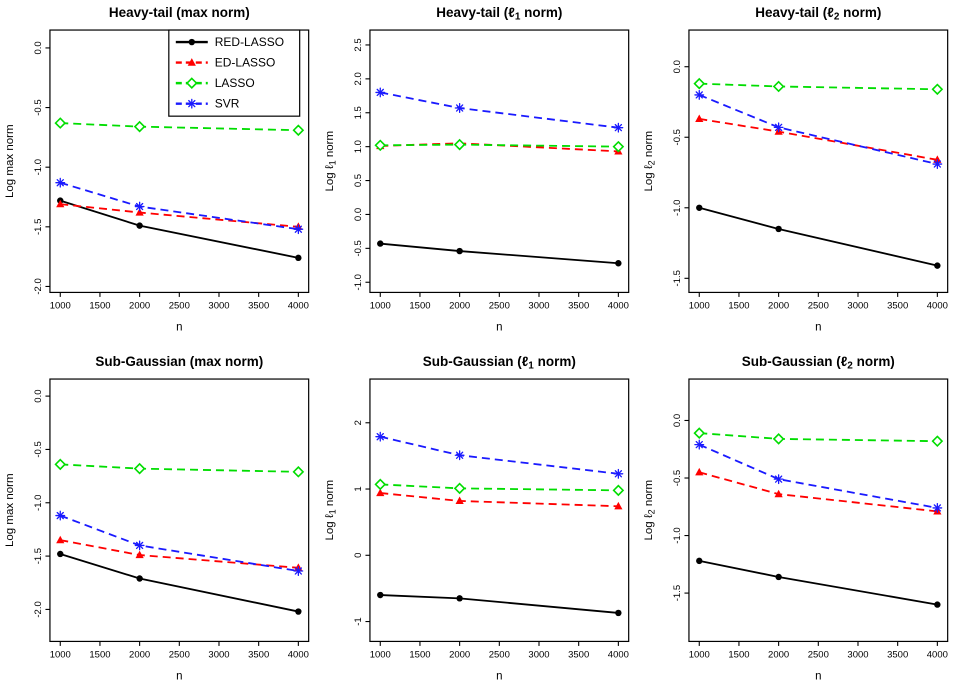 This screenshot has width=959, height=697. Describe the element at coordinates (38, 47) in the screenshot. I see `y-tick-label: 0.0` at that location.